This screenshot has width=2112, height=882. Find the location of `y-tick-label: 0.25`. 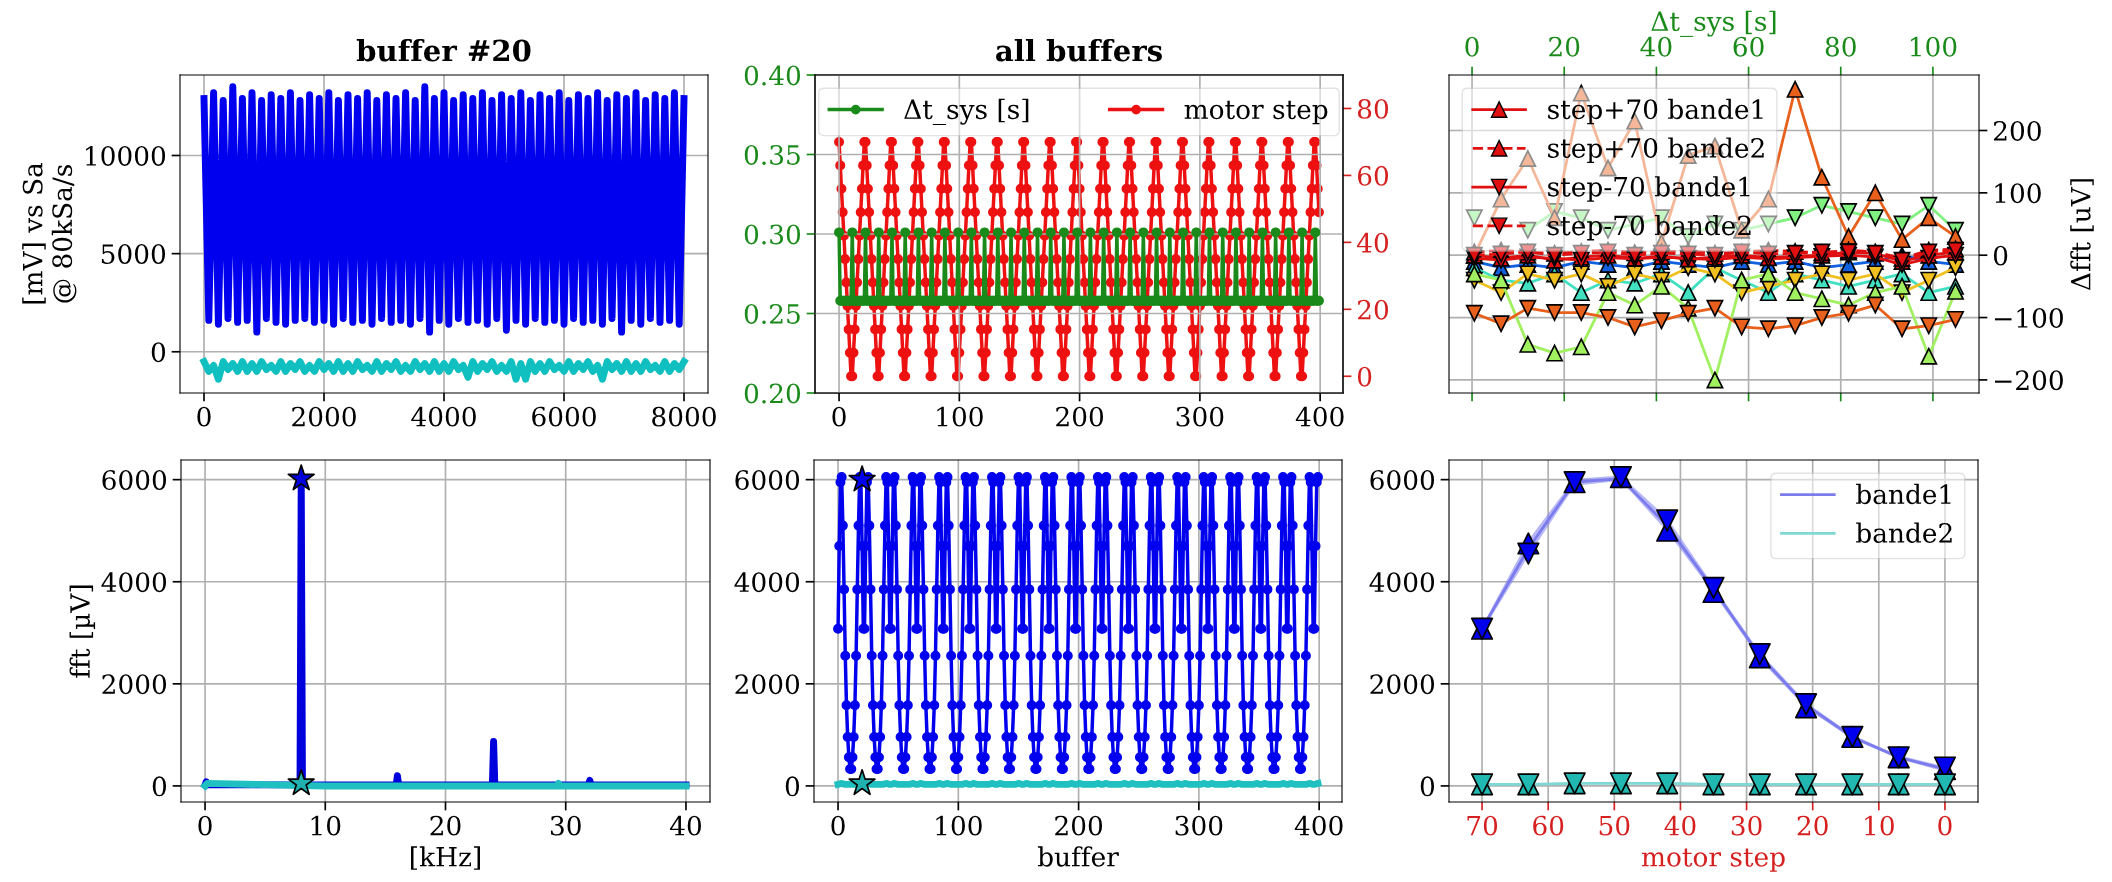

y-tick-label: 0.25 is located at coordinates (772, 313).